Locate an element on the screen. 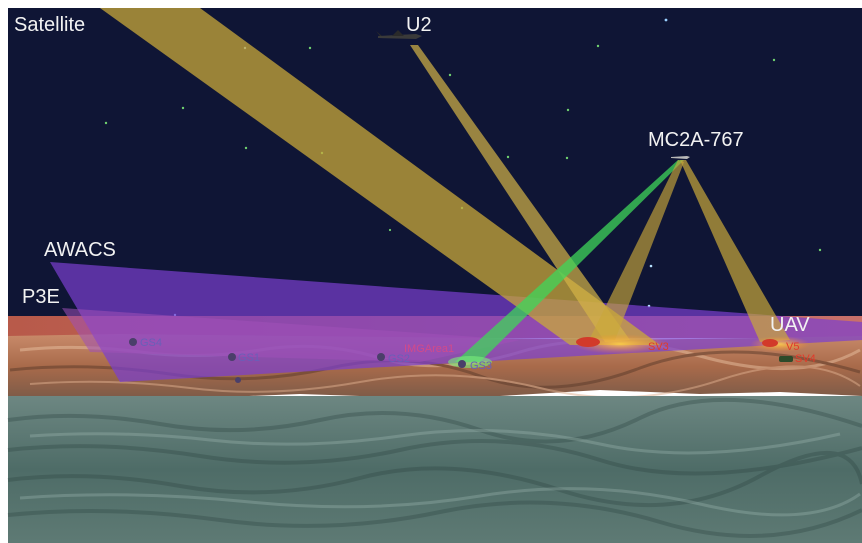 This screenshot has height=543, width=862. u2-label: U2 is located at coordinates (419, 25).